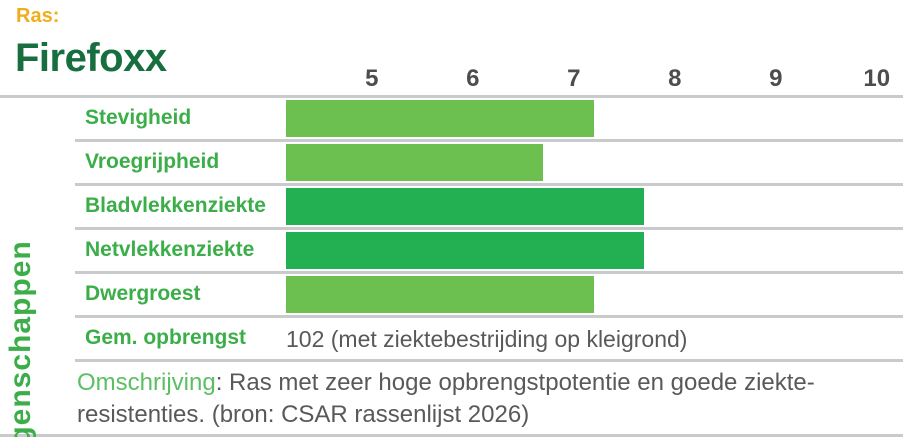  I want to click on description-label: Omschrijving, so click(146, 382).